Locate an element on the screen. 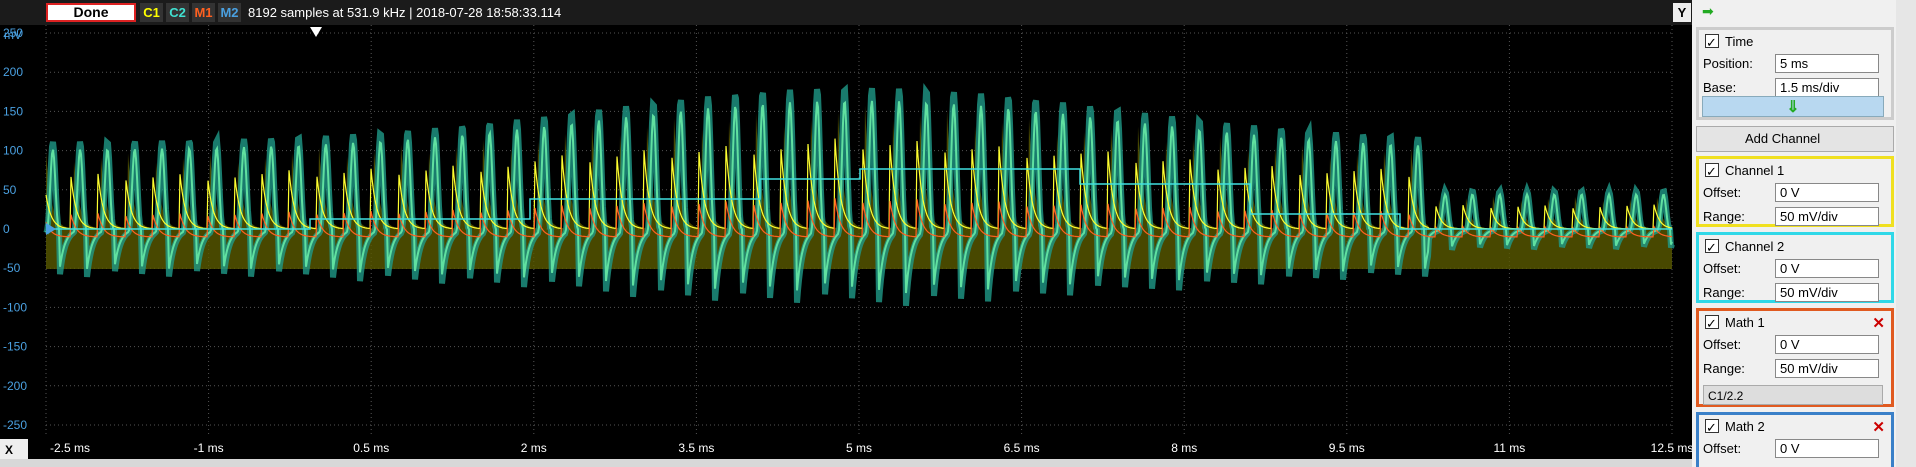  field-label: Position: is located at coordinates (1728, 63).